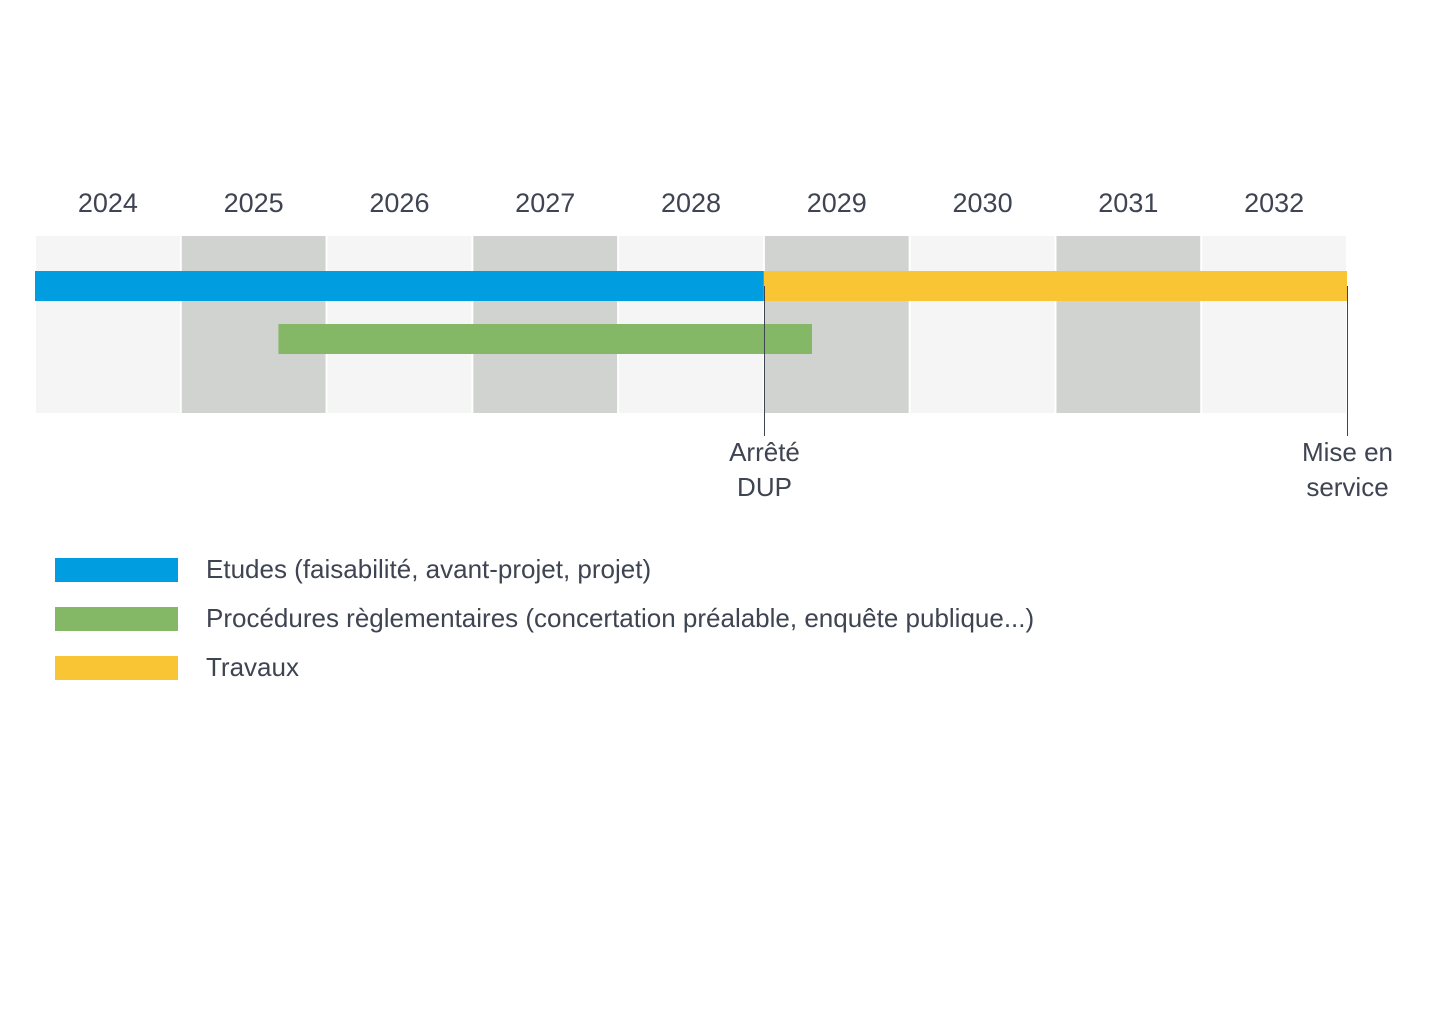  Describe the element at coordinates (116, 619) in the screenshot. I see `legend-swatch-procedures` at that location.